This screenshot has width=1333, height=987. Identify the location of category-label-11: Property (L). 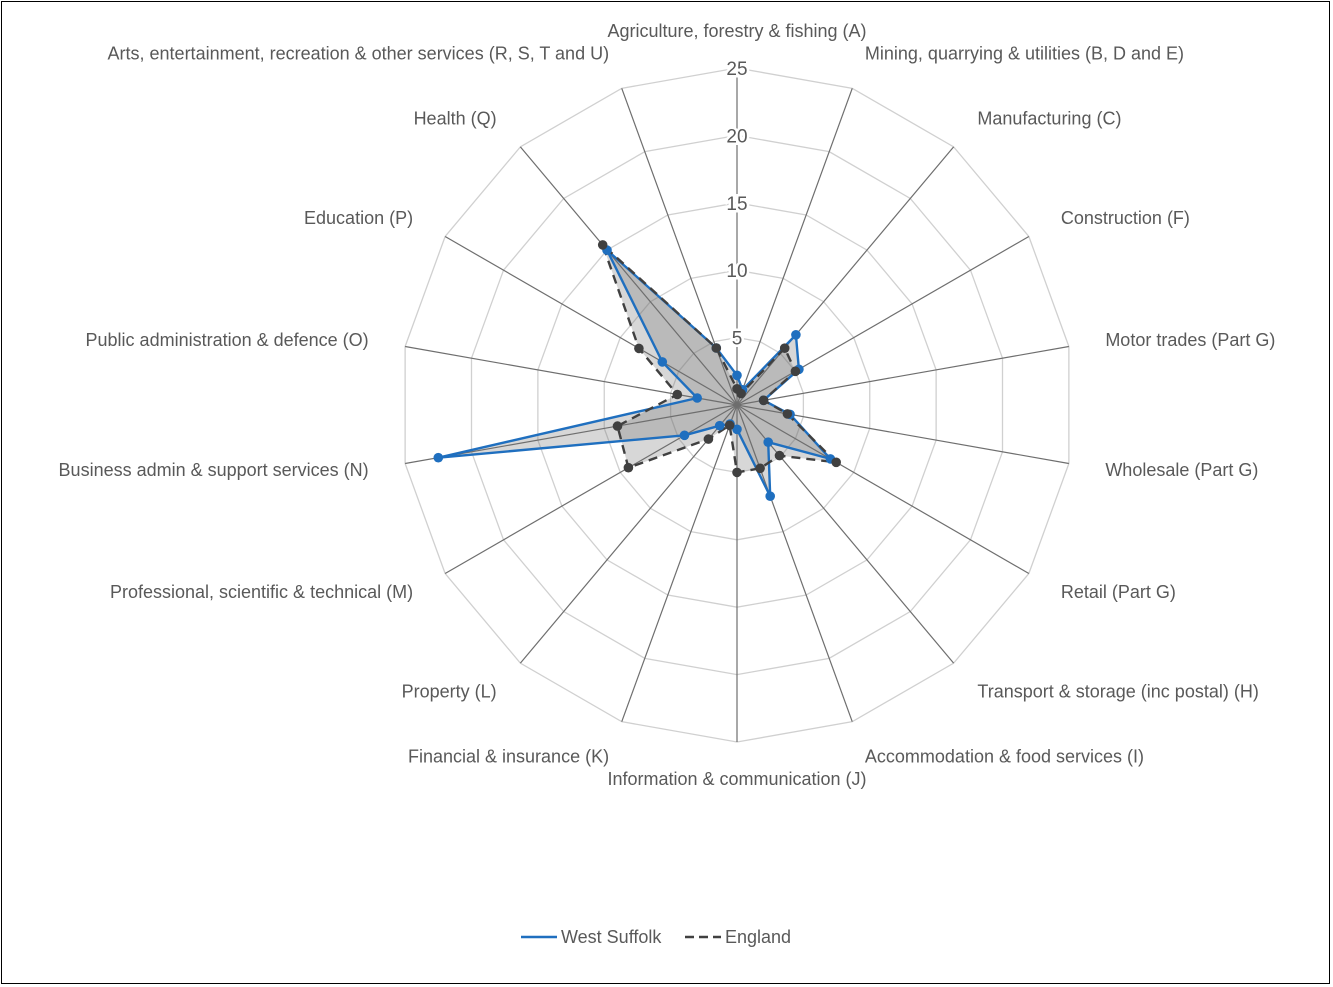
(449, 692).